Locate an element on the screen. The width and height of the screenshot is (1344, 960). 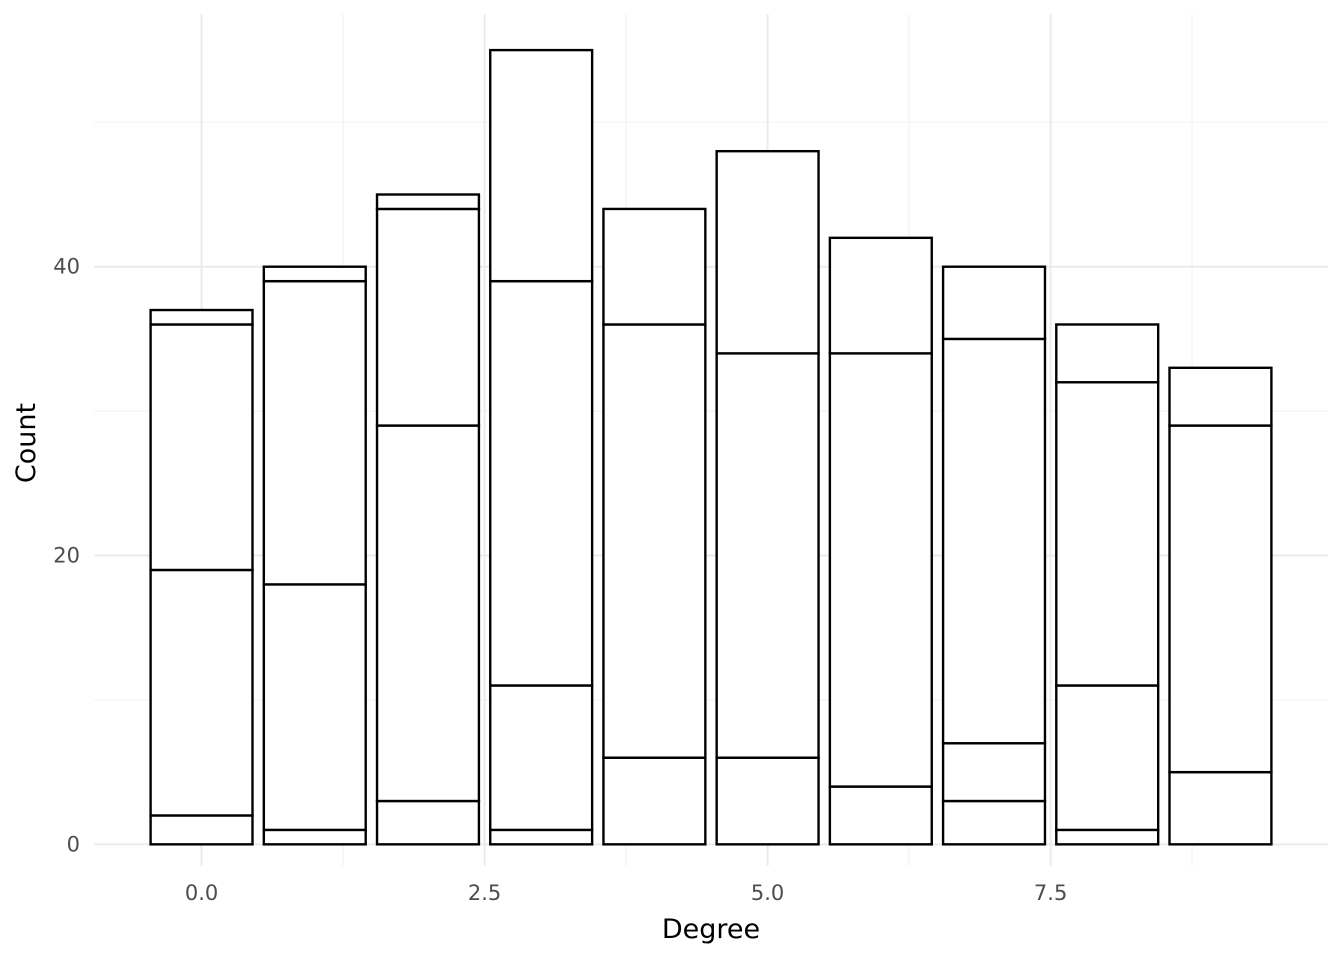
x-tick-label: 5.0 is located at coordinates (767, 893).